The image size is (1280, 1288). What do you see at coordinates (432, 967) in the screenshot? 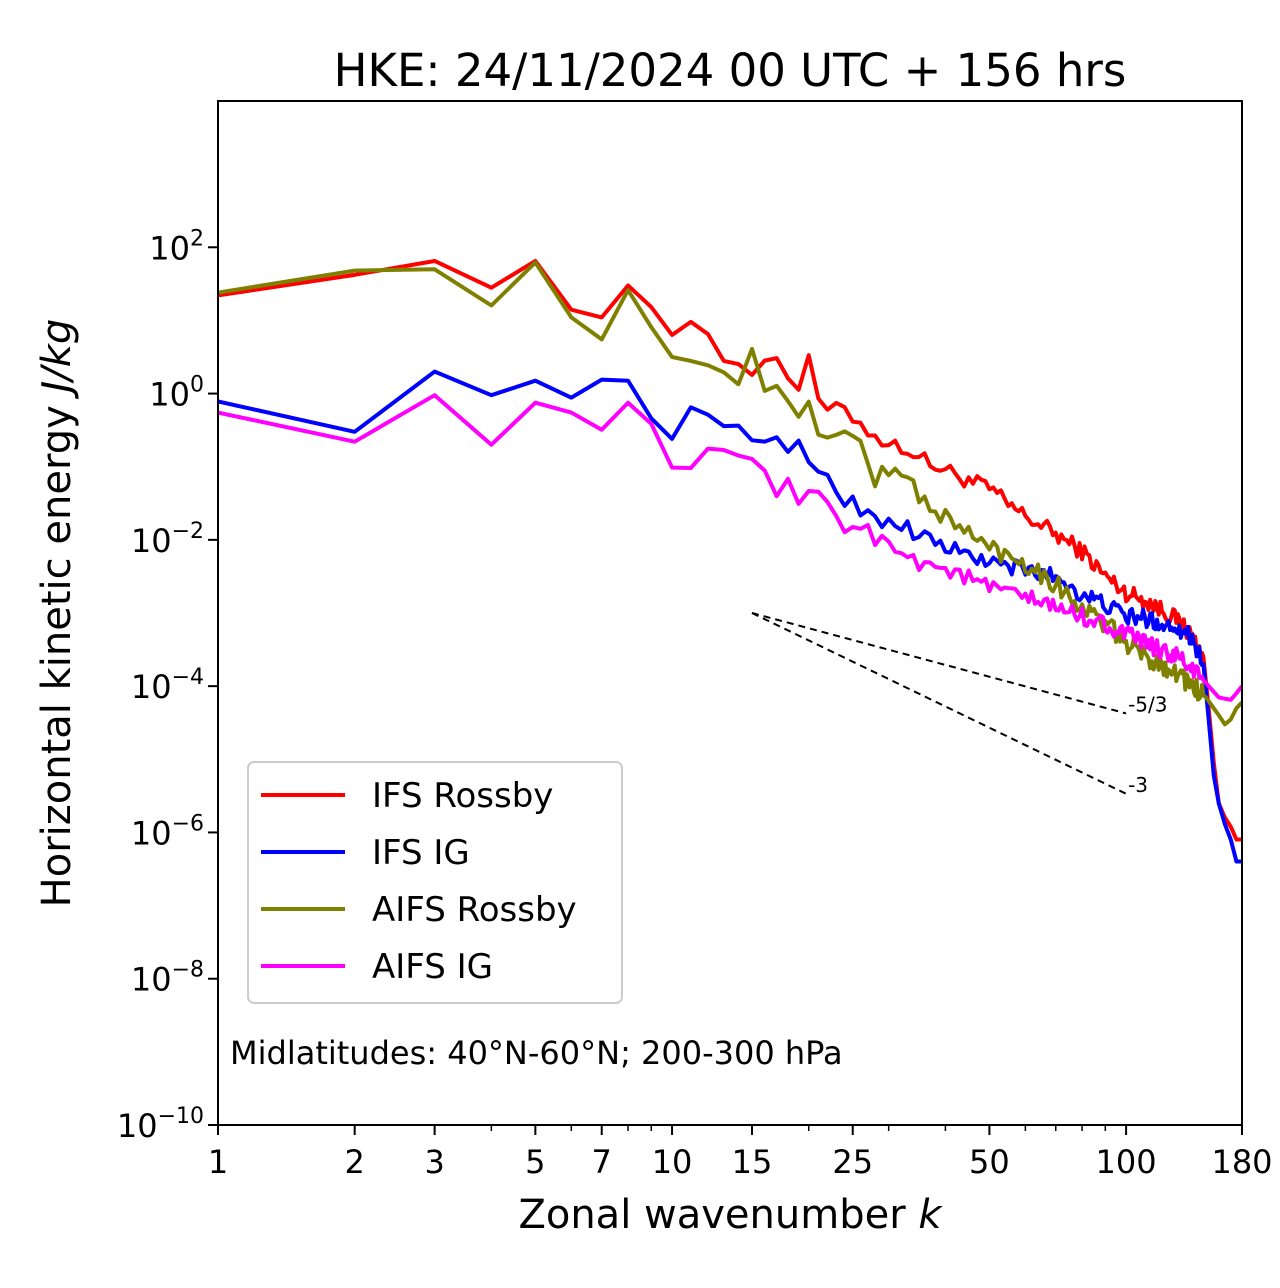
I see `legend-label: AIFS IG` at bounding box center [432, 967].